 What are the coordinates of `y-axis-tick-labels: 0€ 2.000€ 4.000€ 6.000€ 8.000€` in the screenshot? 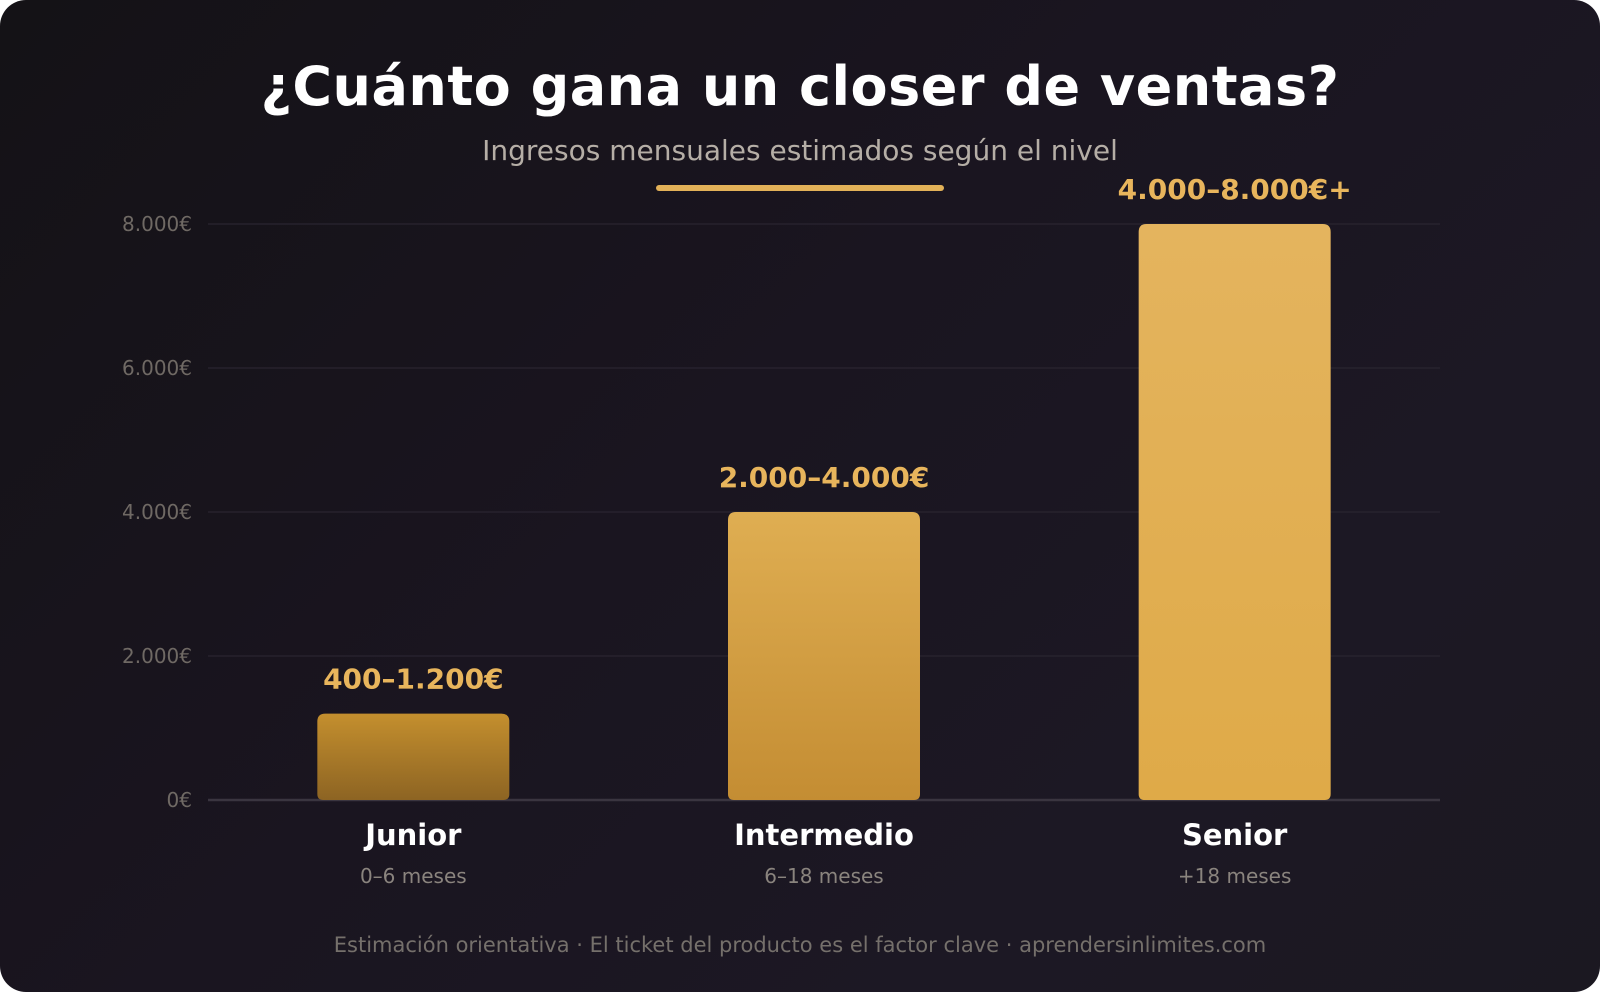 It's located at (157, 512).